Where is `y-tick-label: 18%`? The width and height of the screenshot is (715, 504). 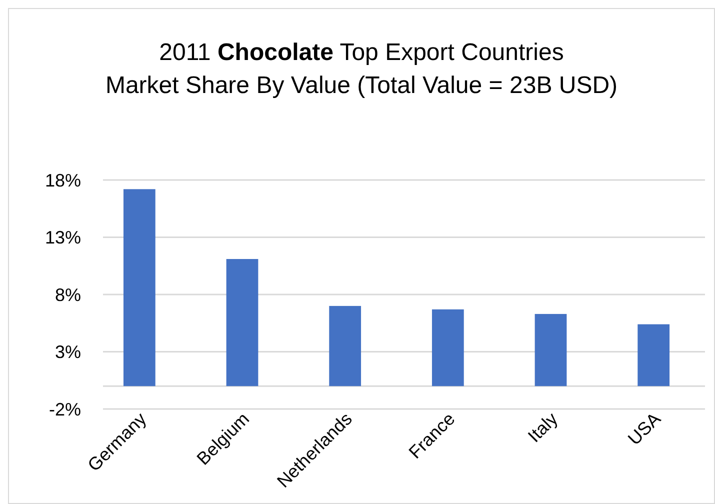 y-tick-label: 18% is located at coordinates (62, 180).